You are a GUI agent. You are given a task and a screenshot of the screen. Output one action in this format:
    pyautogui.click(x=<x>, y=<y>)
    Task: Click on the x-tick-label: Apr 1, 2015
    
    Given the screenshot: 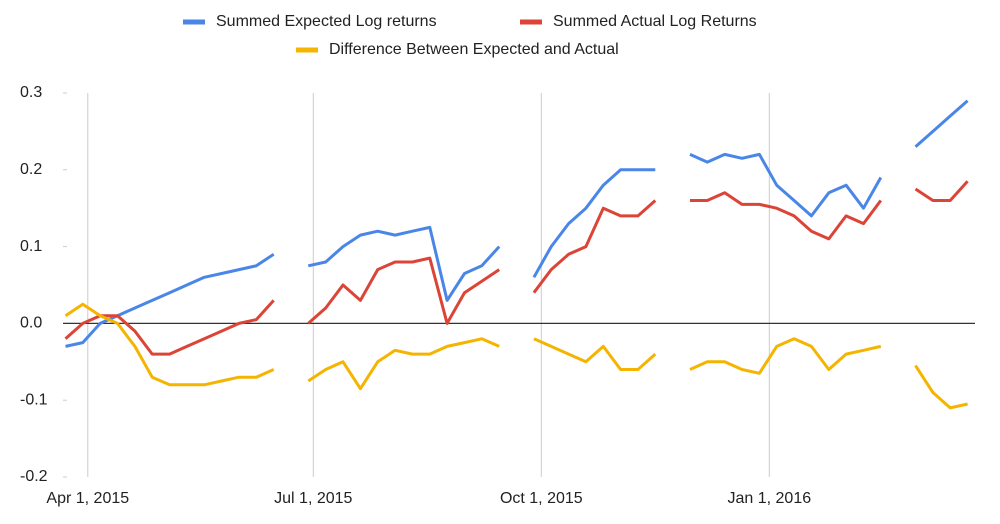 What is the action you would take?
    pyautogui.click(x=87, y=498)
    